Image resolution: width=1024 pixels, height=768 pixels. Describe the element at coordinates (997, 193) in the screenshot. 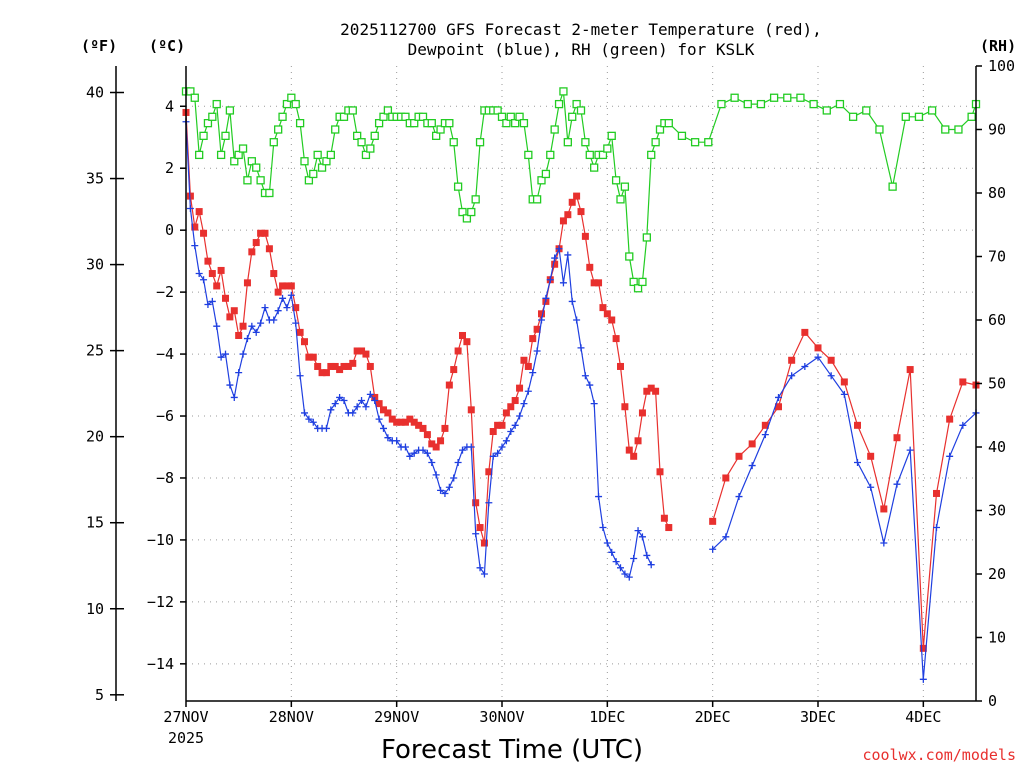

I see `rh-tick-label: 80` at that location.